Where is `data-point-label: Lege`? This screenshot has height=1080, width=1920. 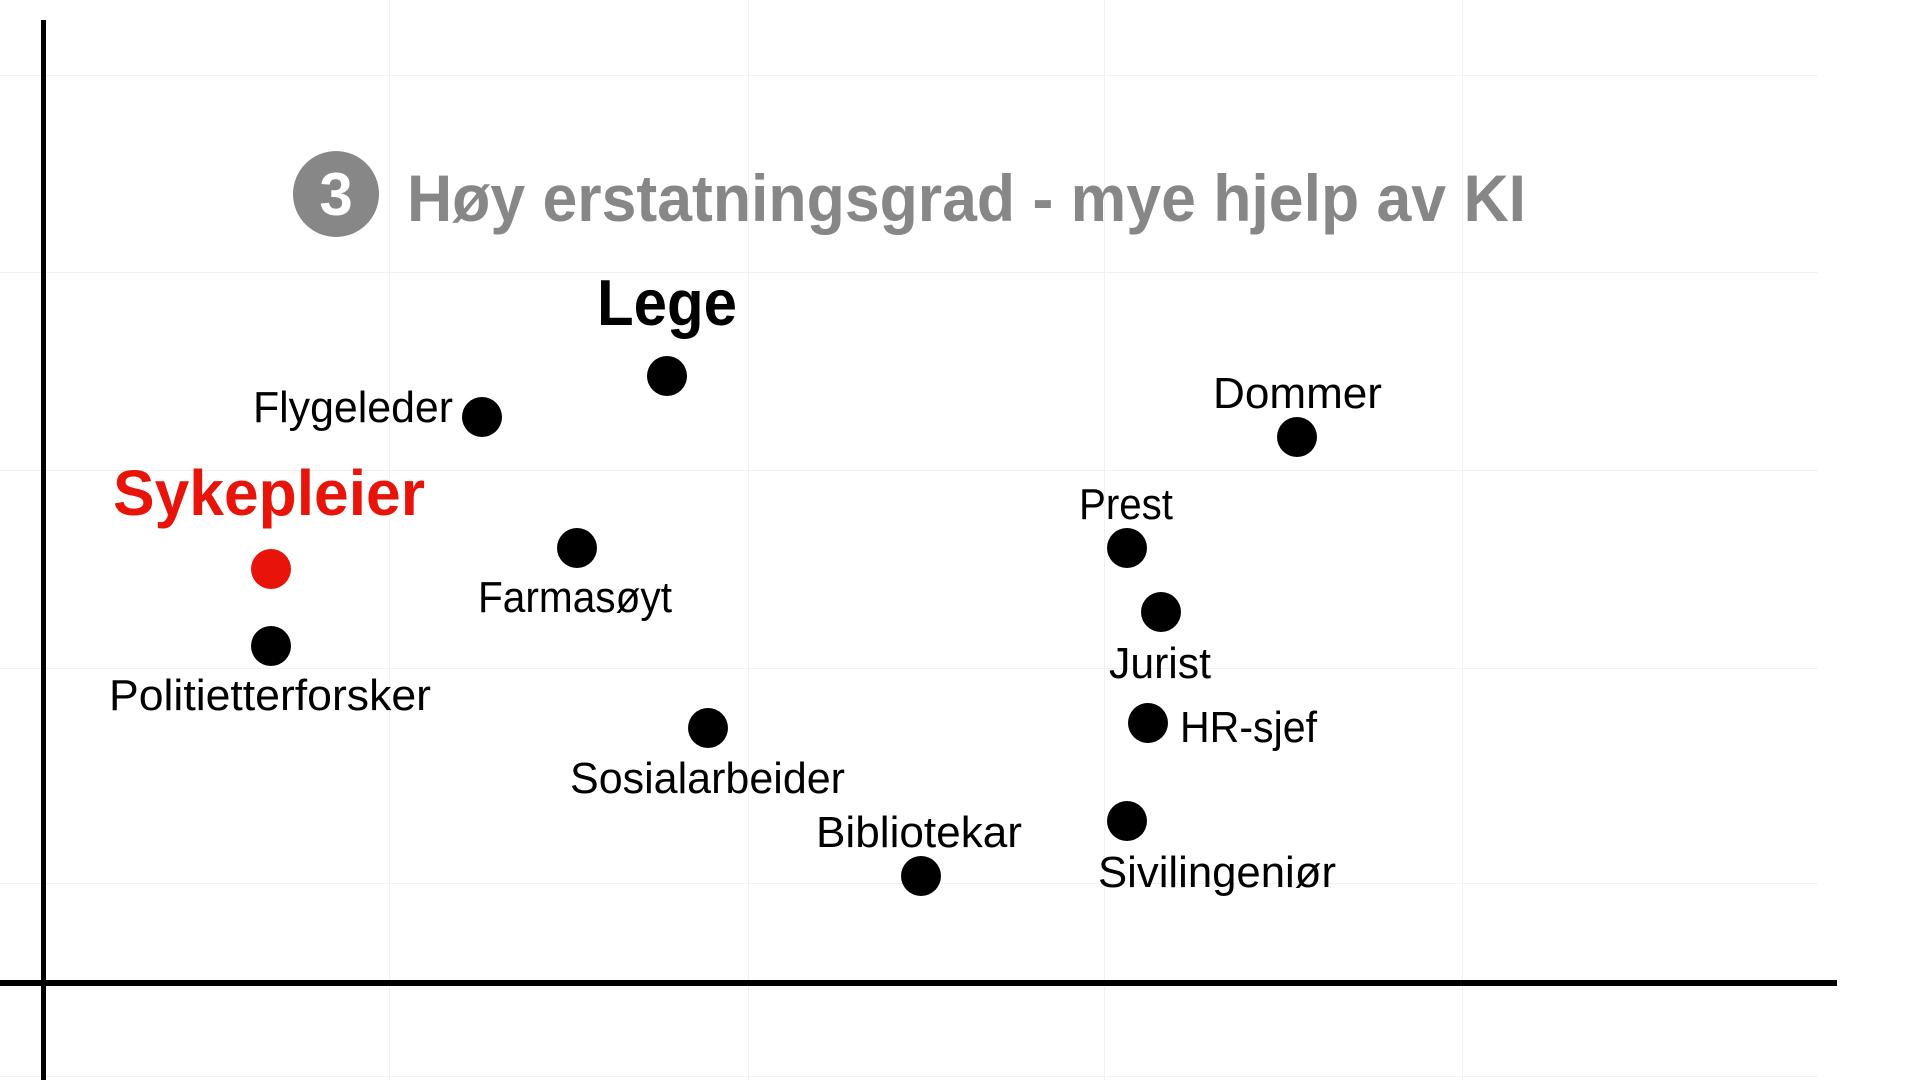
data-point-label: Lege is located at coordinates (667, 302).